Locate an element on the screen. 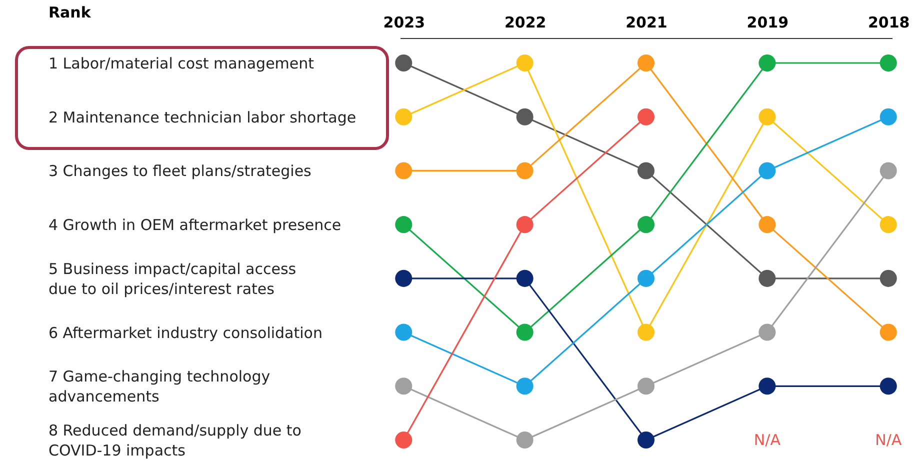  y-tick-label: 5 Business impact/capital access due to oil prices/interest rates is located at coordinates (172, 279).